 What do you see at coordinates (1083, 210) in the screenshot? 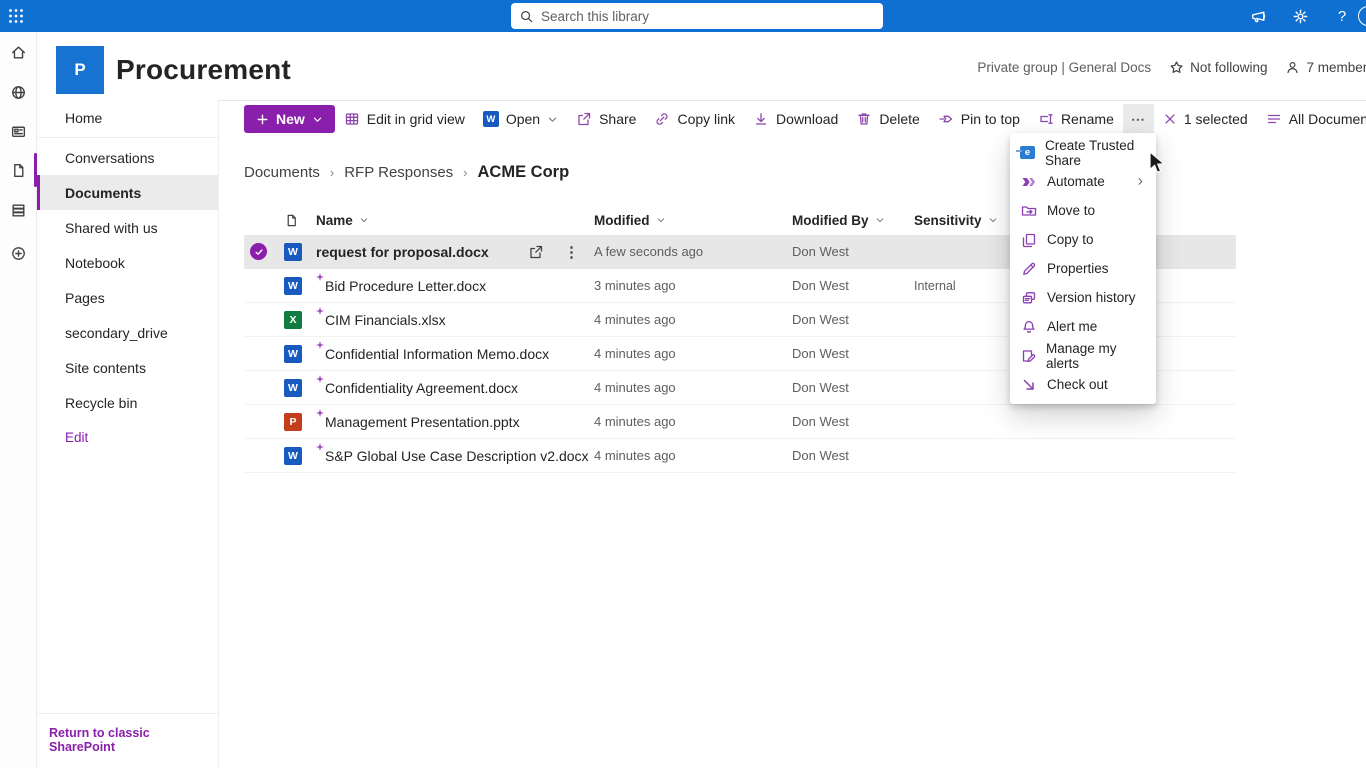
I see `menu-item-move-to: Move to` at bounding box center [1083, 210].